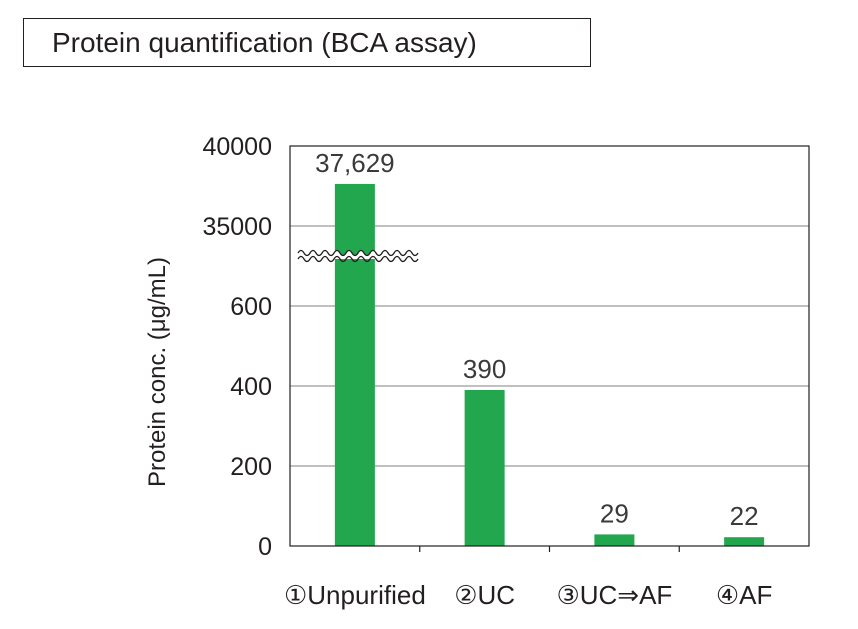 Image resolution: width=858 pixels, height=629 pixels. I want to click on y-tick-labels: 0 200 400 600 35000 40000, so click(237, 347).